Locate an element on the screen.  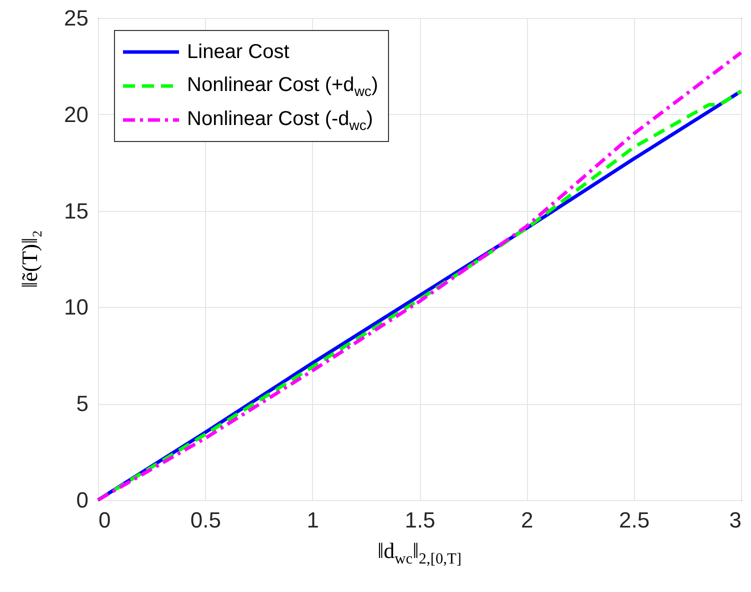
x-tick-label: 0.5 is located at coordinates (205, 520).